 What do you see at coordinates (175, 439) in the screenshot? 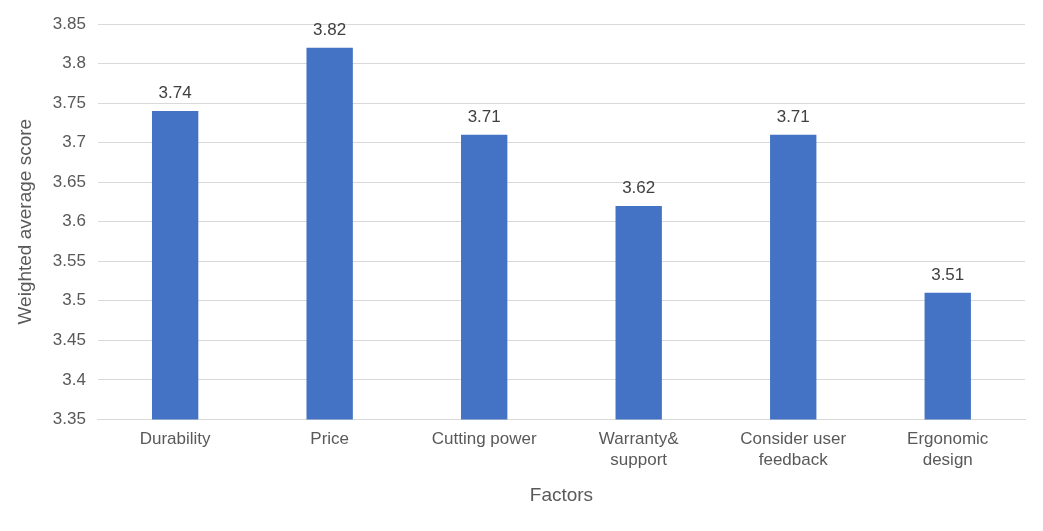
I see `x-tick-label: Durability` at bounding box center [175, 439].